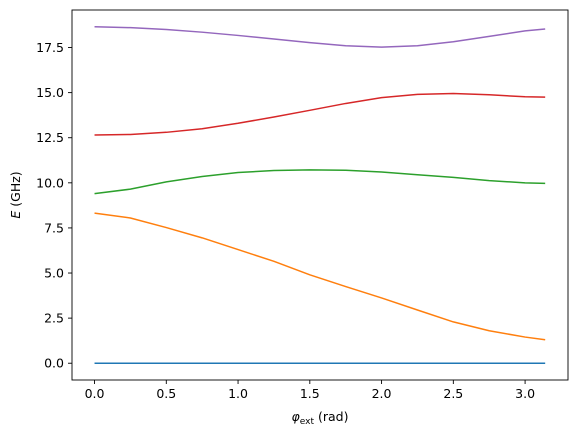 Image resolution: width=578 pixels, height=436 pixels. Describe the element at coordinates (307, 422) in the screenshot. I see `x-label-subscript: ext` at that location.